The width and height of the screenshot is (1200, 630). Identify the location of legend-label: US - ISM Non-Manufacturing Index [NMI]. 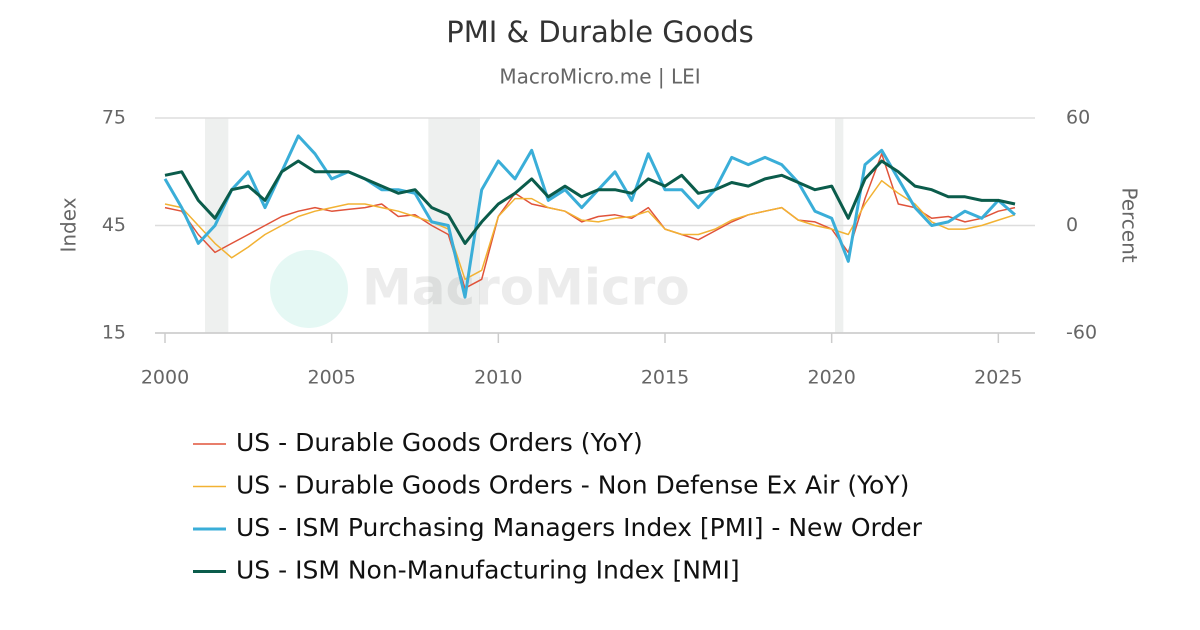
(488, 570).